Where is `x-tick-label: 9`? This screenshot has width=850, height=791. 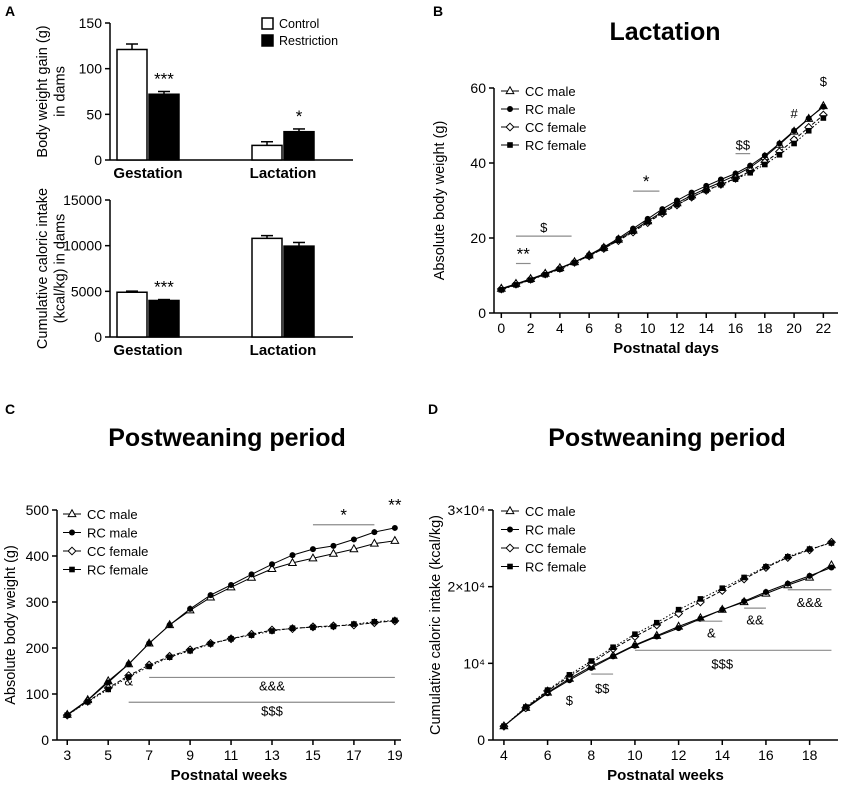 x-tick-label: 9 is located at coordinates (190, 755).